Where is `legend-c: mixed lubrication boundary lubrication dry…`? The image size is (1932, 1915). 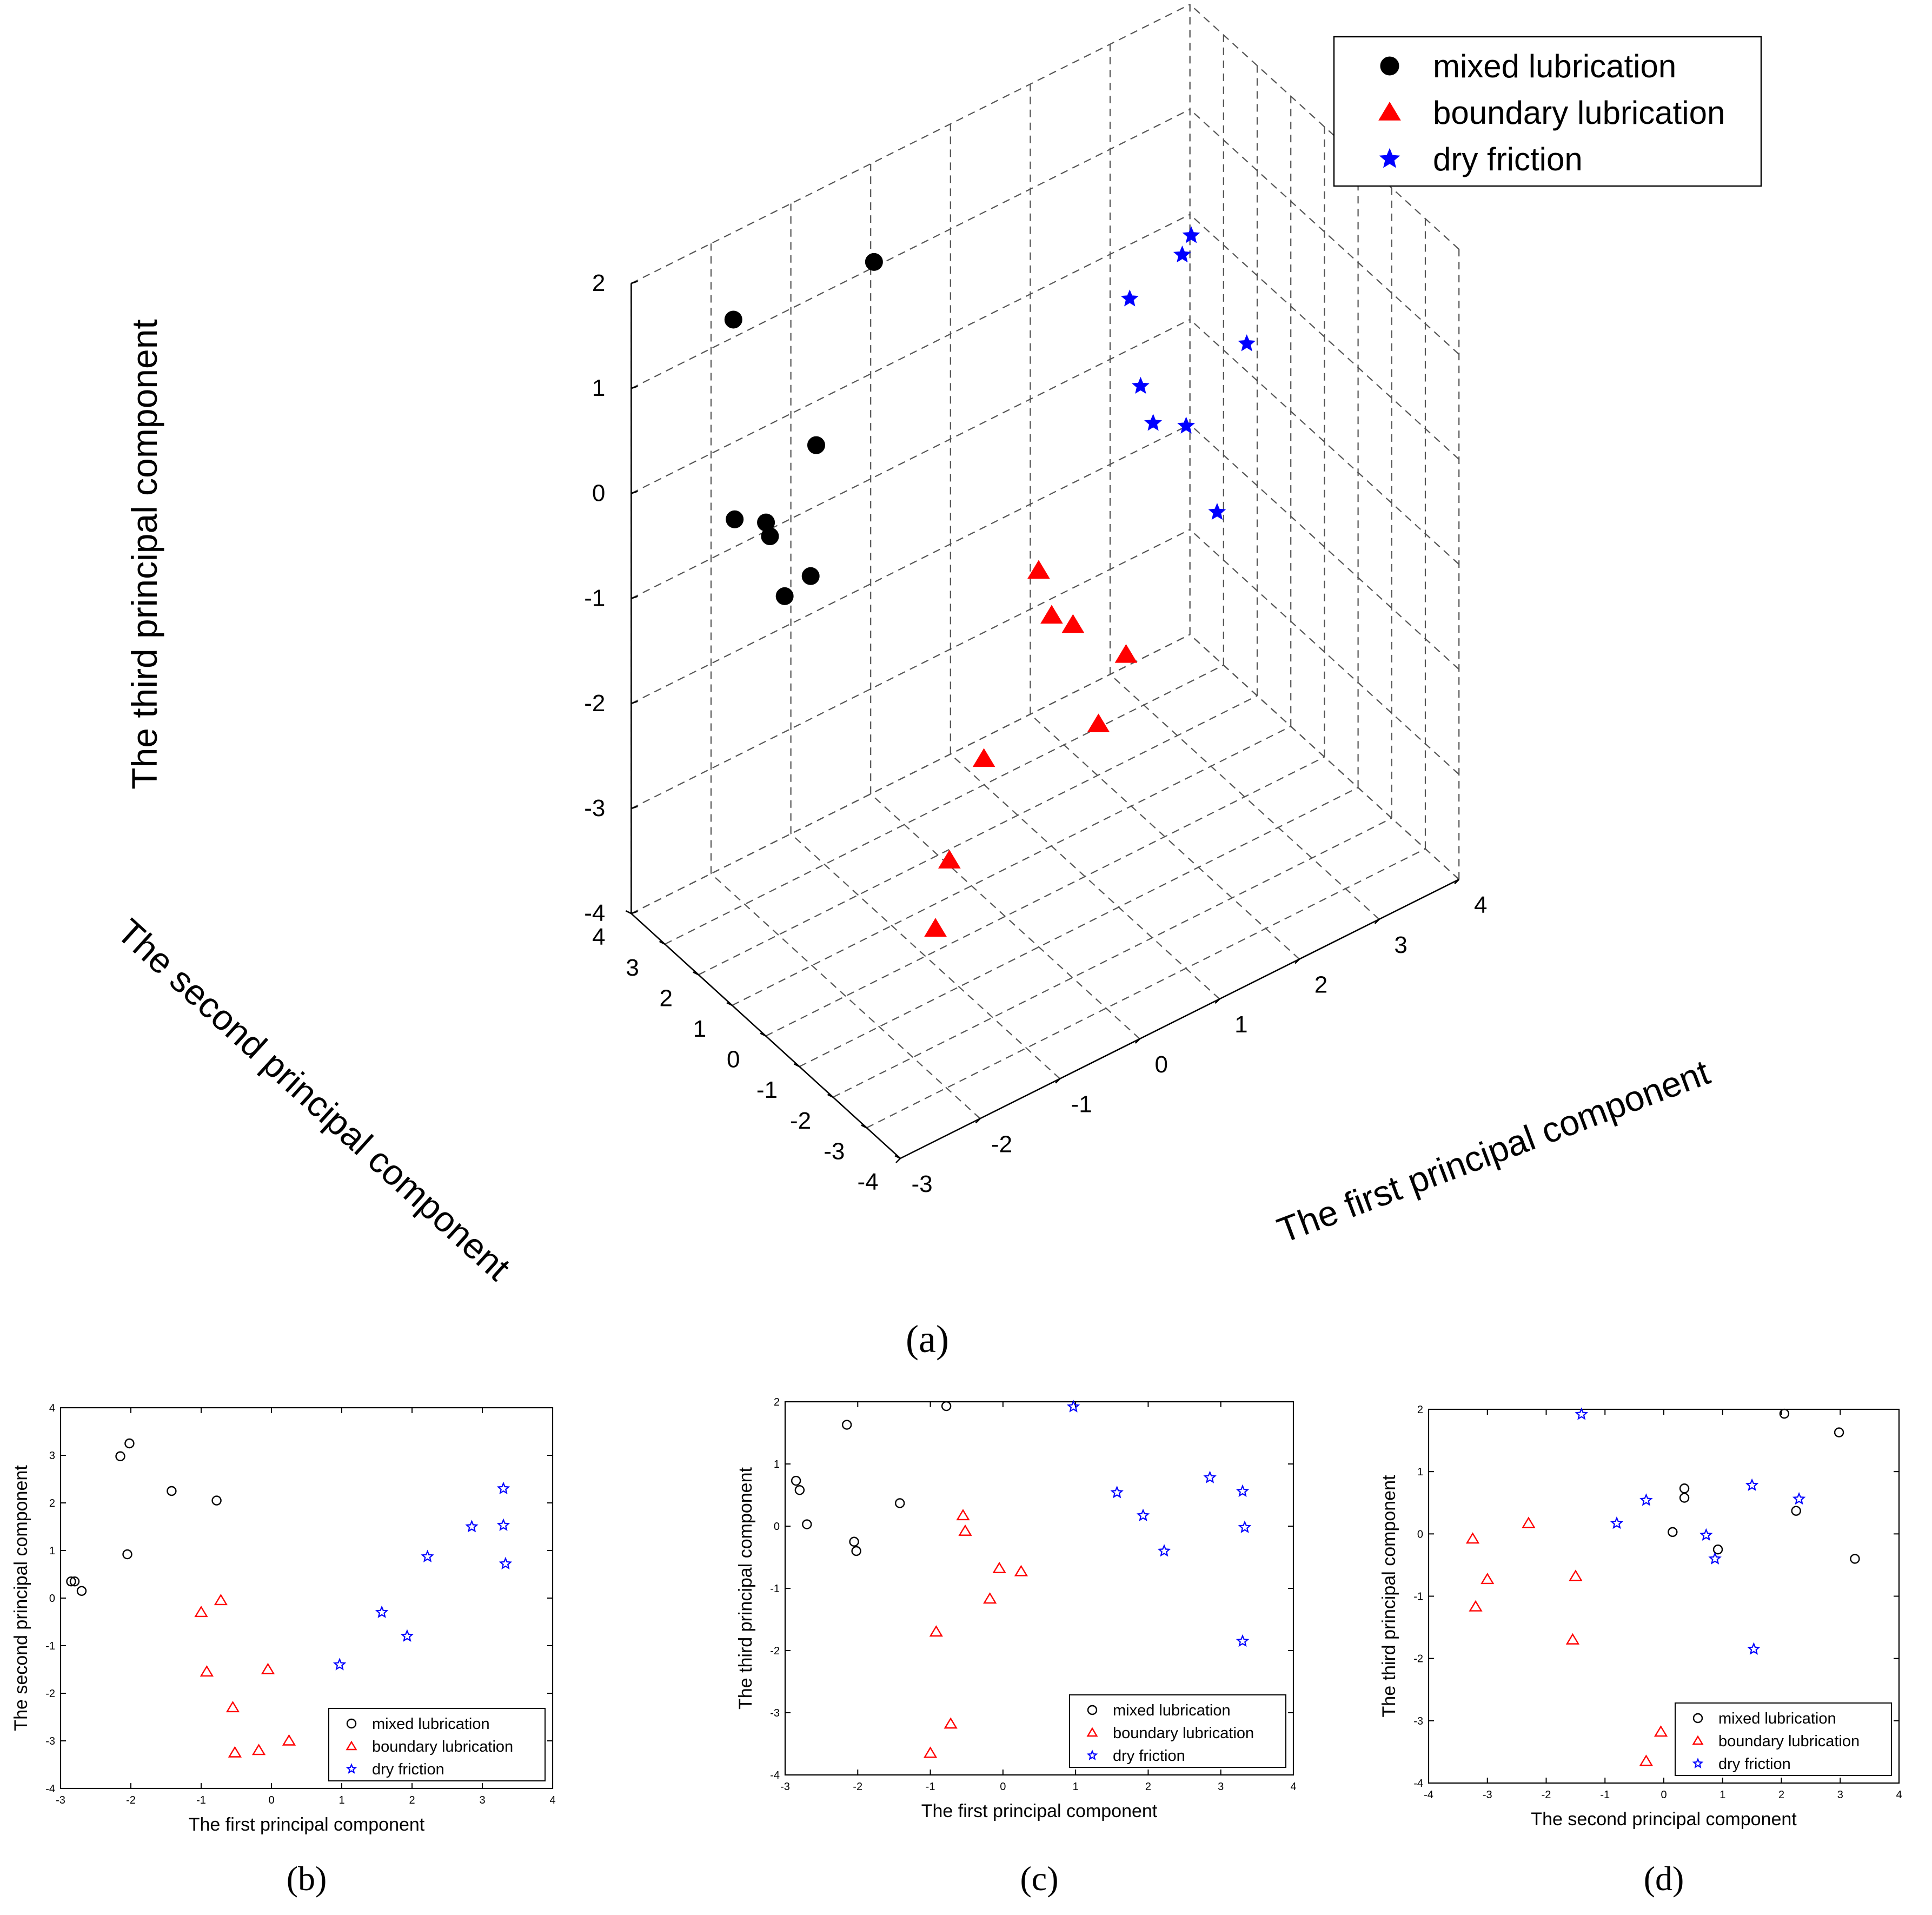 legend-c: mixed lubrication boundary lubrication dry… is located at coordinates (1177, 1731).